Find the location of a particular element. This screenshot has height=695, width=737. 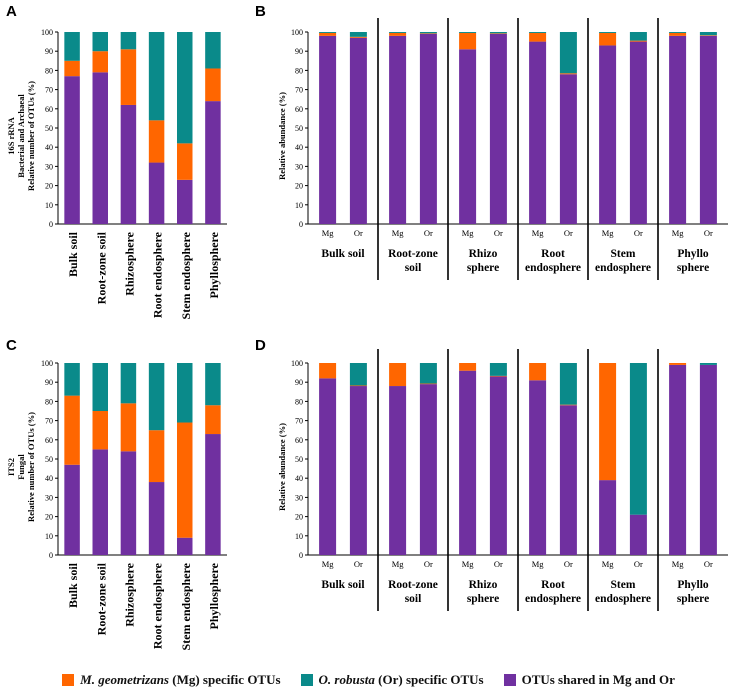

panel-a-ytick-label: 10 is located at coordinates (49, 205).